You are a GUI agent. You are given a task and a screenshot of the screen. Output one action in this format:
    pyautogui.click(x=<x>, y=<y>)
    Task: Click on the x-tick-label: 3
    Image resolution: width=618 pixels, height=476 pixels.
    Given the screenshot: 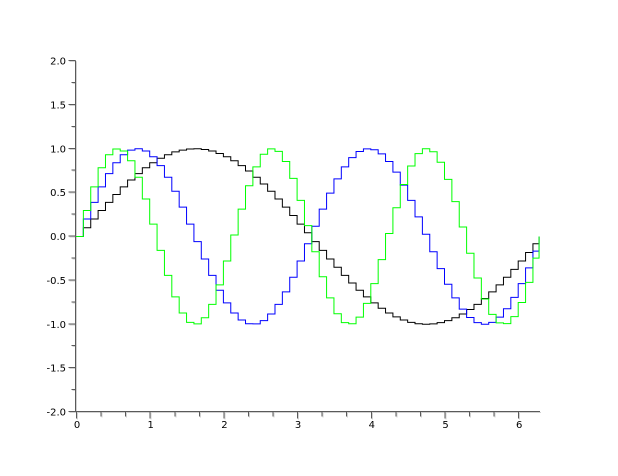 What is the action you would take?
    pyautogui.click(x=298, y=425)
    